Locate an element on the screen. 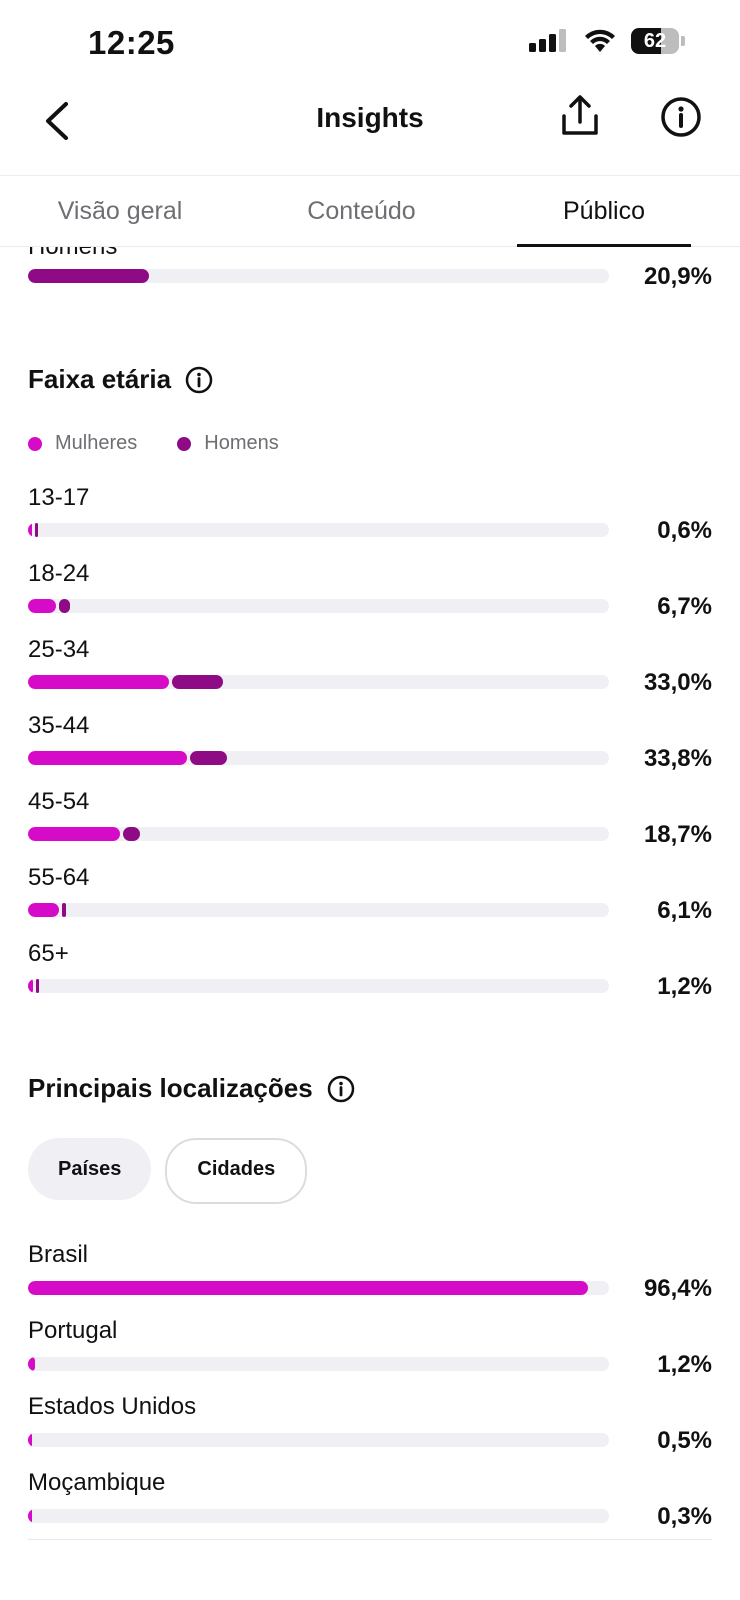  legend-men: Homens is located at coordinates (228, 443).